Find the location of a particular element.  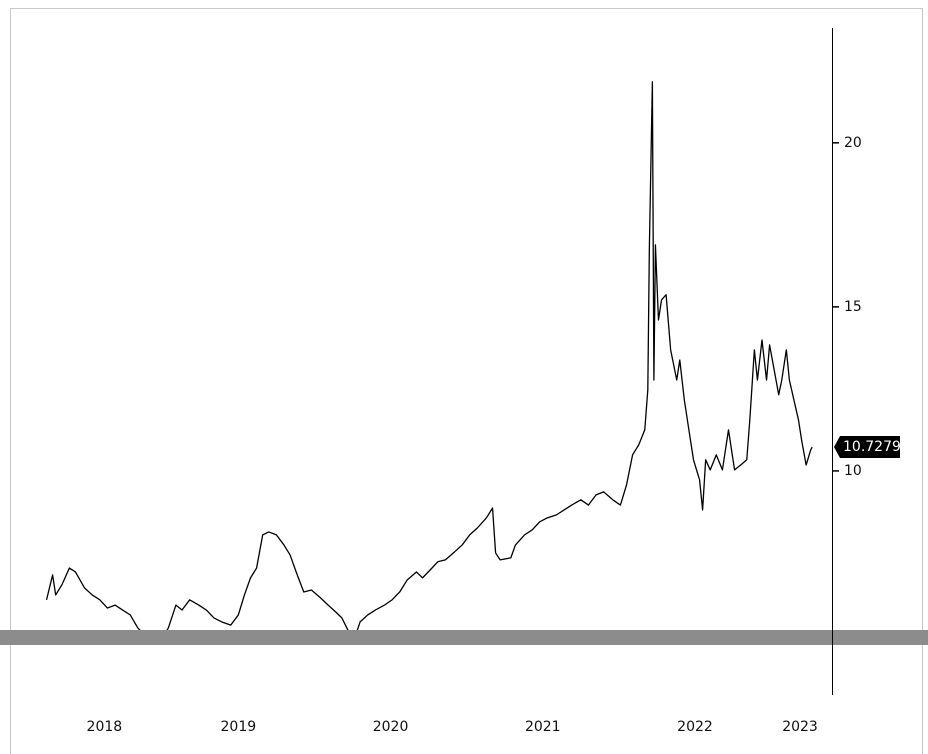

x-tick-label: 2022 is located at coordinates (695, 727).